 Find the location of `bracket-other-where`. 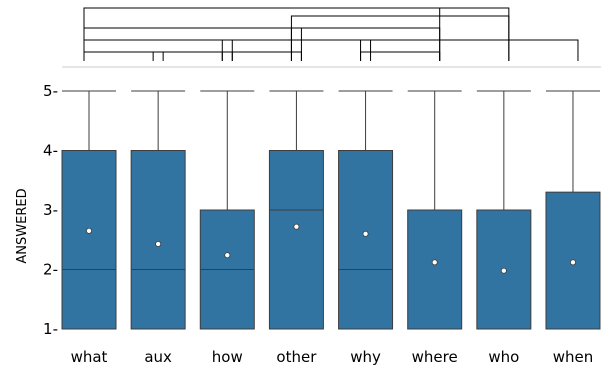

bracket-other-where is located at coordinates (365, 44).